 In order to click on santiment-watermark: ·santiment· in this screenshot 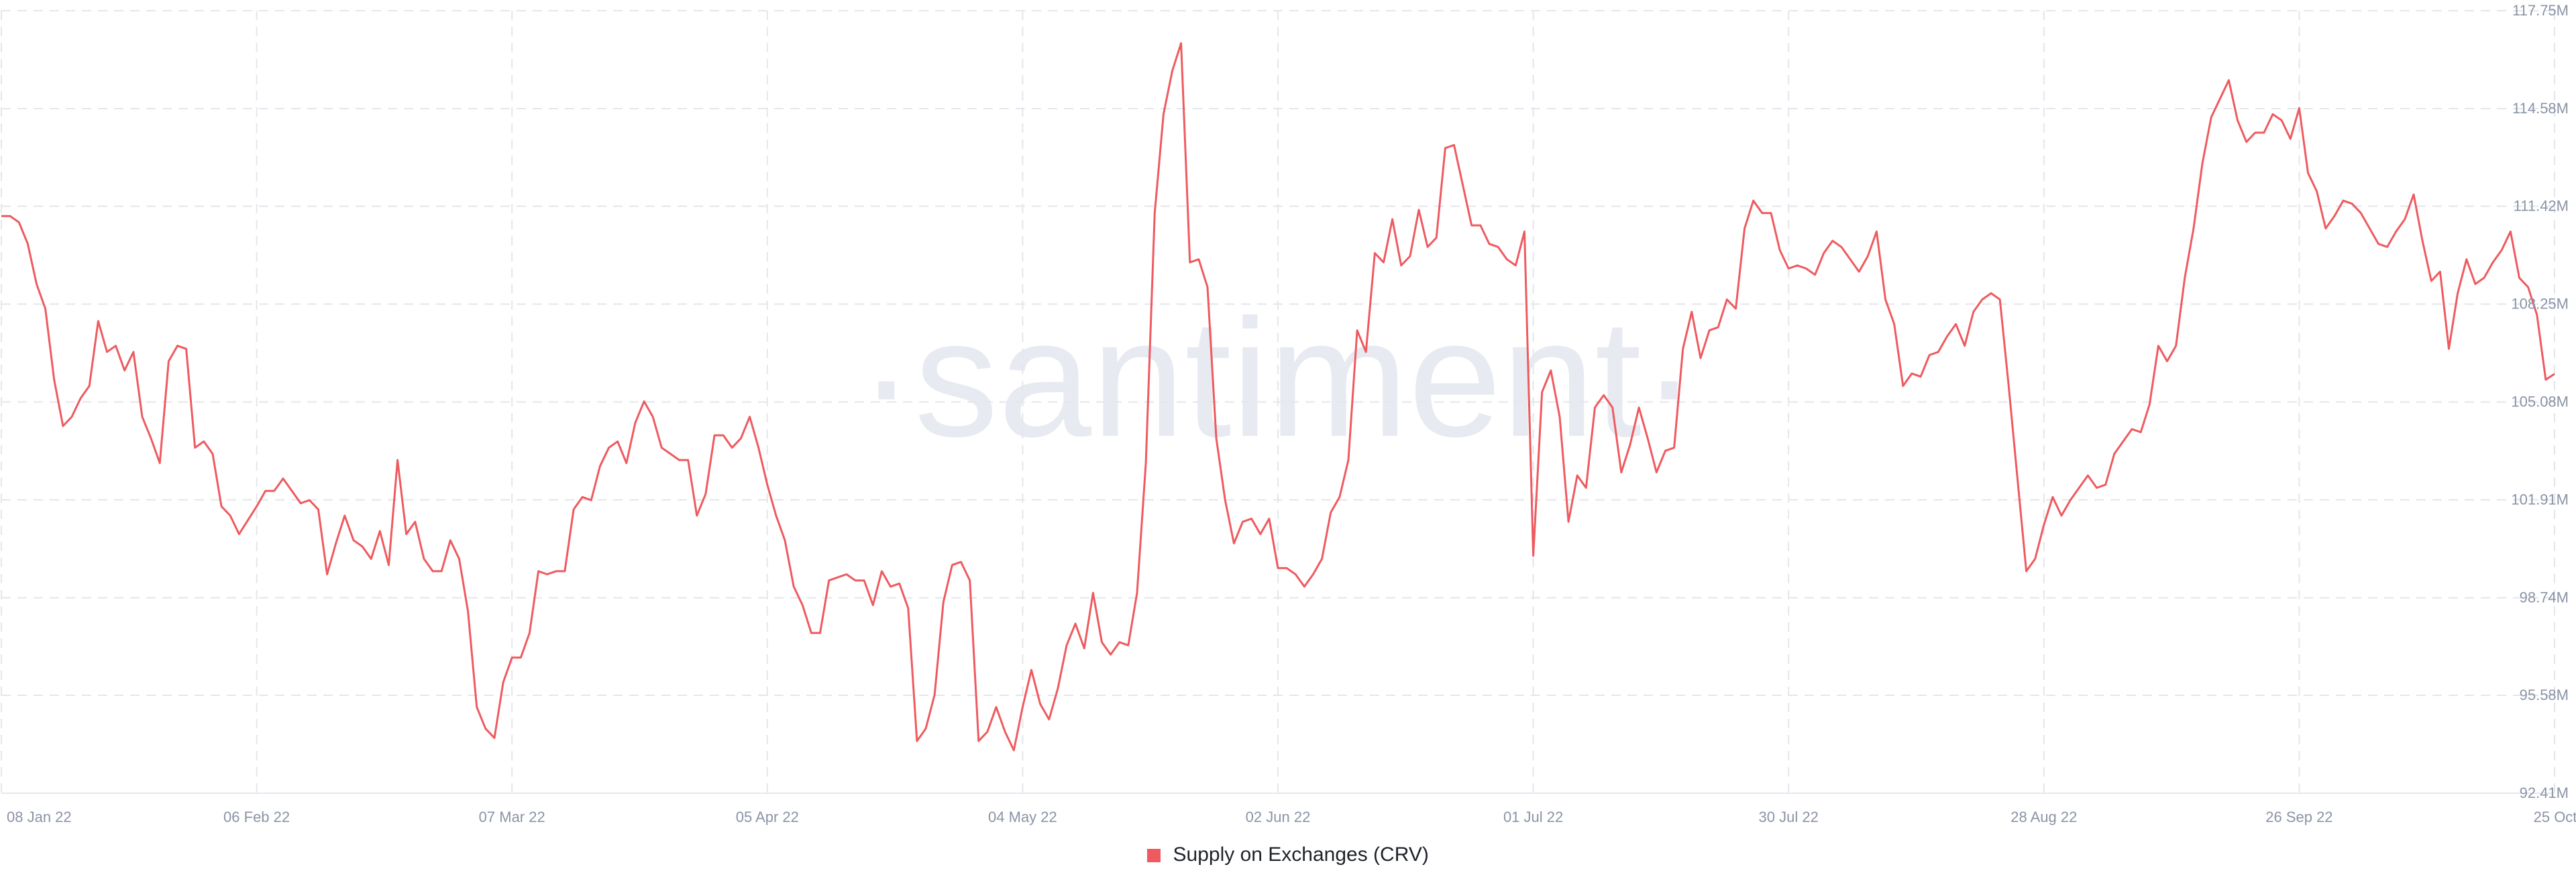, I will do `click(1278, 377)`.